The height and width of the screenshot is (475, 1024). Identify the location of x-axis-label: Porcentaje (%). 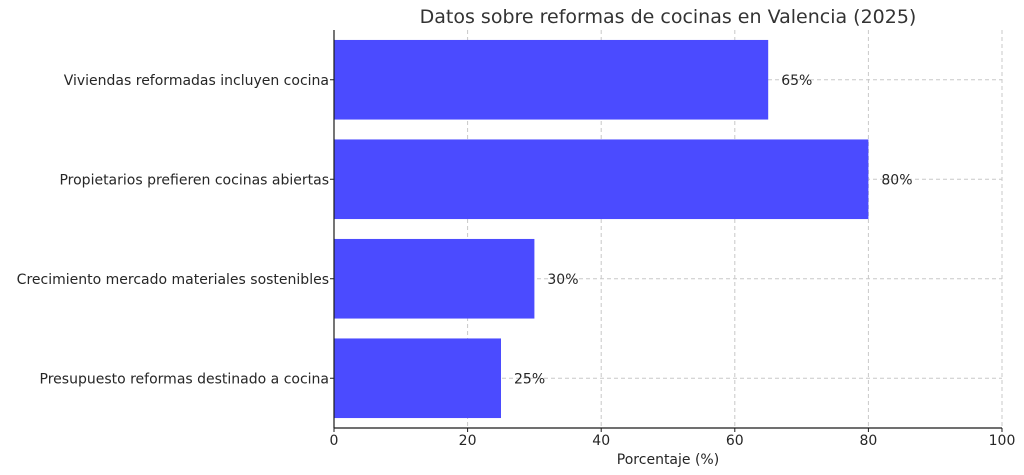
(668, 460).